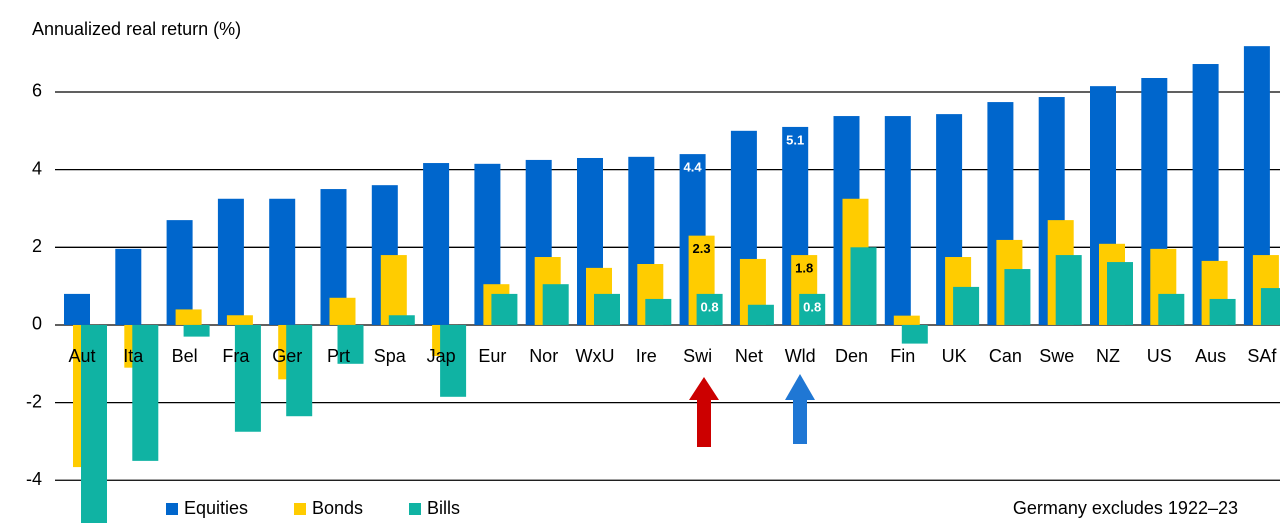  I want to click on x-tick-label: Ire, so click(646, 356).